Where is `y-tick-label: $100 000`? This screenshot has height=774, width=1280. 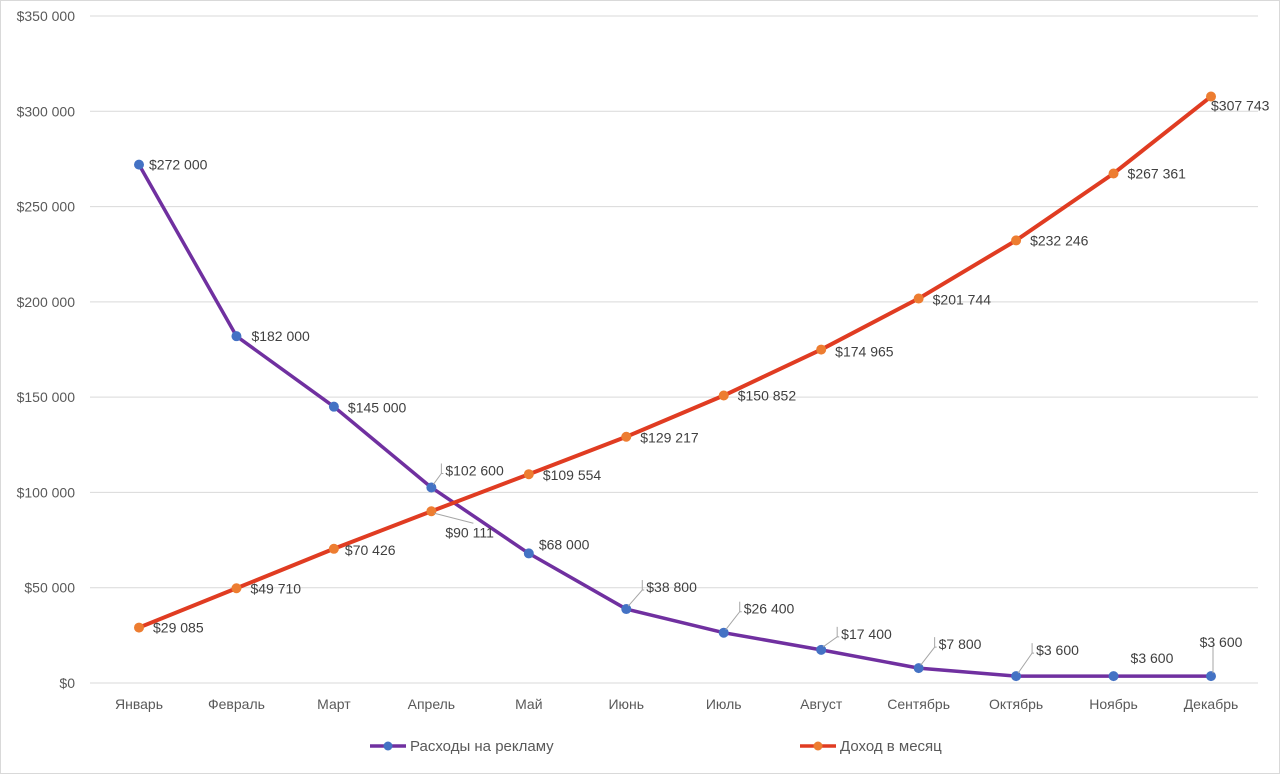
y-tick-label: $100 000 is located at coordinates (46, 492).